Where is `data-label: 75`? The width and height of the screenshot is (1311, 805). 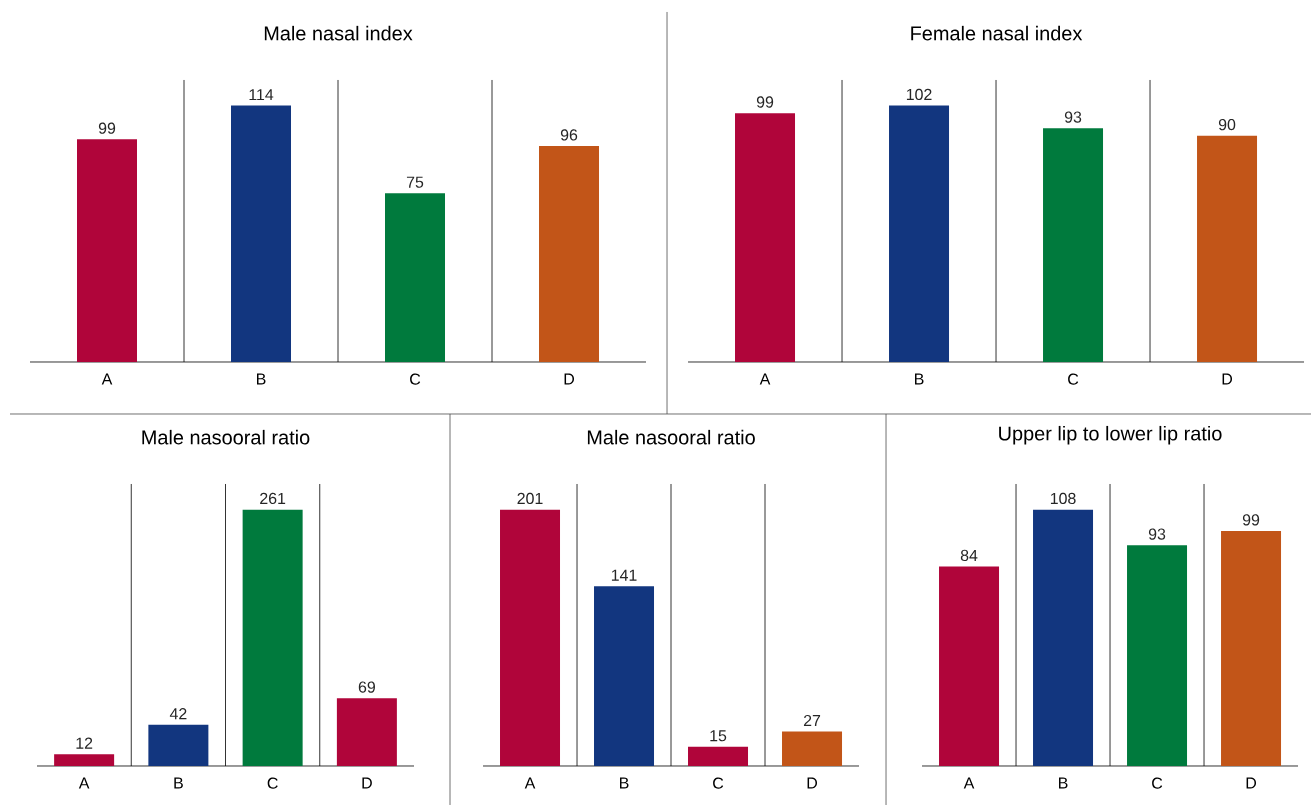
data-label: 75 is located at coordinates (415, 182).